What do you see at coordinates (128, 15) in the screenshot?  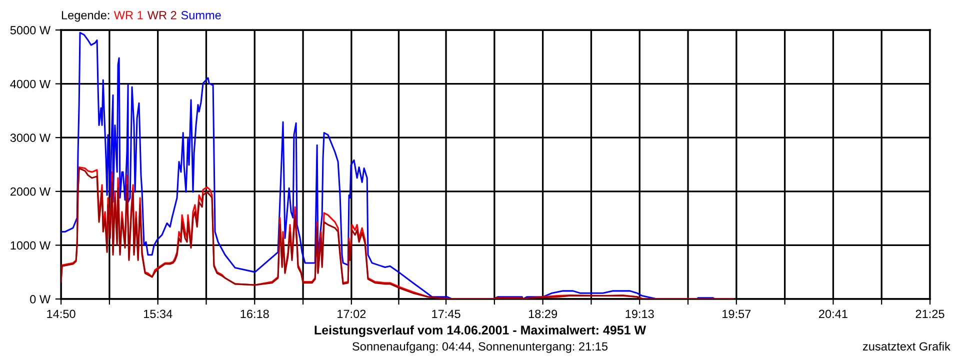 I see `text: WR 1` at bounding box center [128, 15].